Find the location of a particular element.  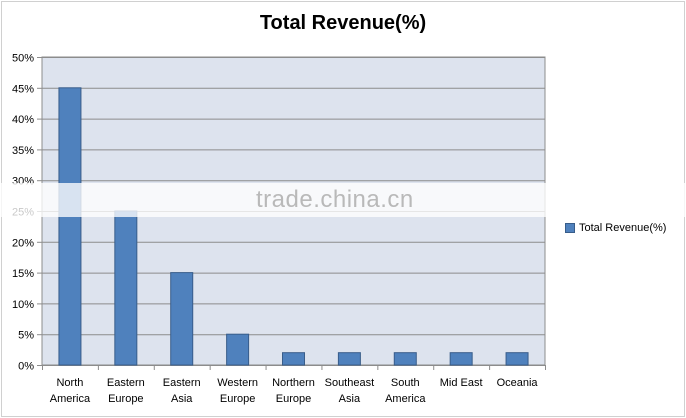

y-tick-label: 5% is located at coordinates (26, 336).